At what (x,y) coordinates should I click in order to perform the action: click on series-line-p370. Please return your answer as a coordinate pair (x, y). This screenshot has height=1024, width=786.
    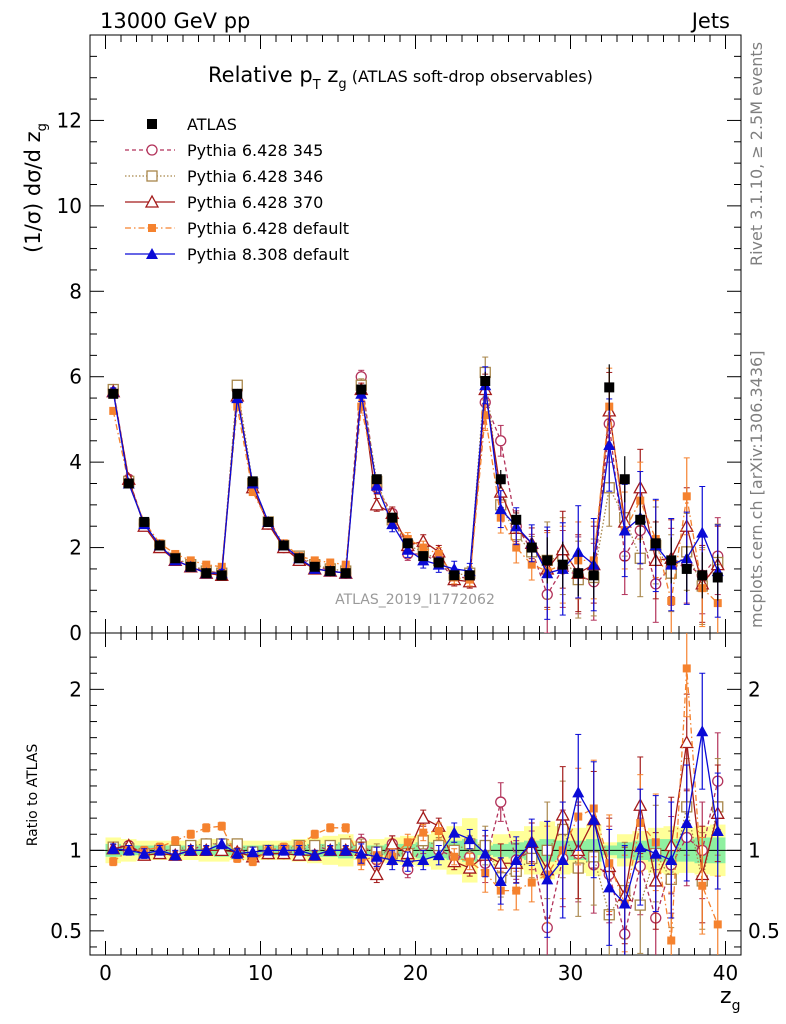
    Looking at the image, I should click on (416, 820).